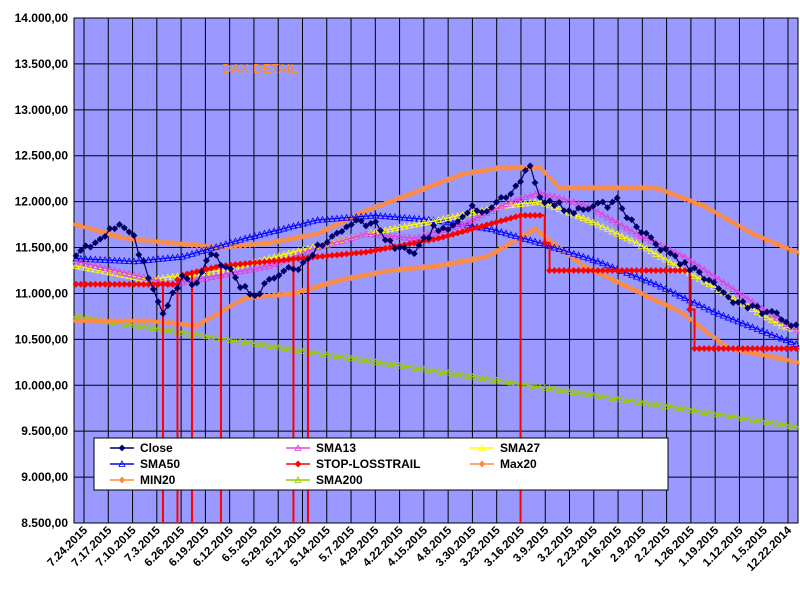 The height and width of the screenshot is (600, 800). I want to click on legend-swatch-marker, so click(122, 463).